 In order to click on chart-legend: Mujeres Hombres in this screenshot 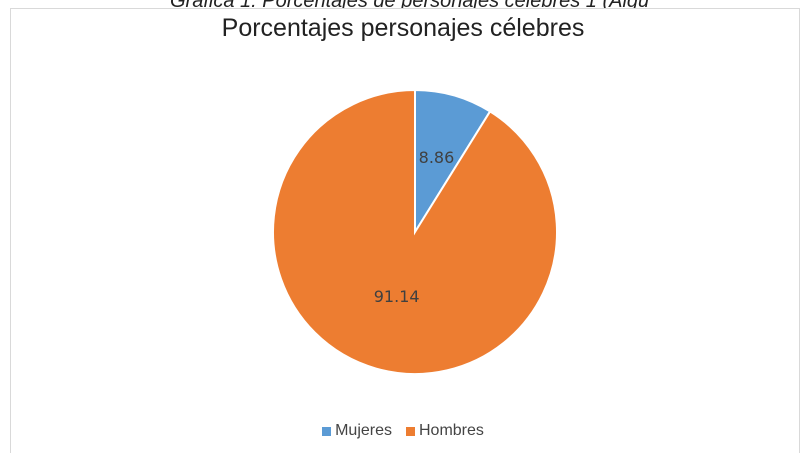, I will do `click(403, 431)`.